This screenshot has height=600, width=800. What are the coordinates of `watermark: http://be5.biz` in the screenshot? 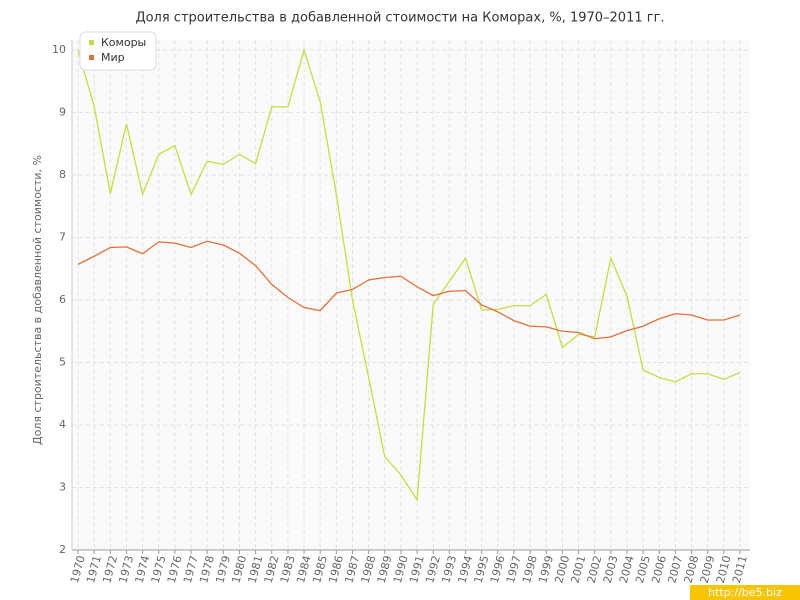 It's located at (745, 592).